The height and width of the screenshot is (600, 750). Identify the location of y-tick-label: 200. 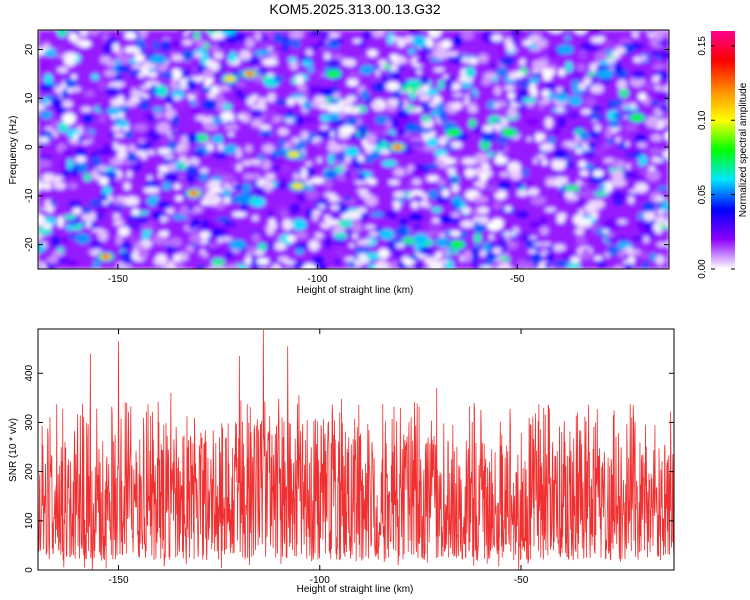
(29, 471).